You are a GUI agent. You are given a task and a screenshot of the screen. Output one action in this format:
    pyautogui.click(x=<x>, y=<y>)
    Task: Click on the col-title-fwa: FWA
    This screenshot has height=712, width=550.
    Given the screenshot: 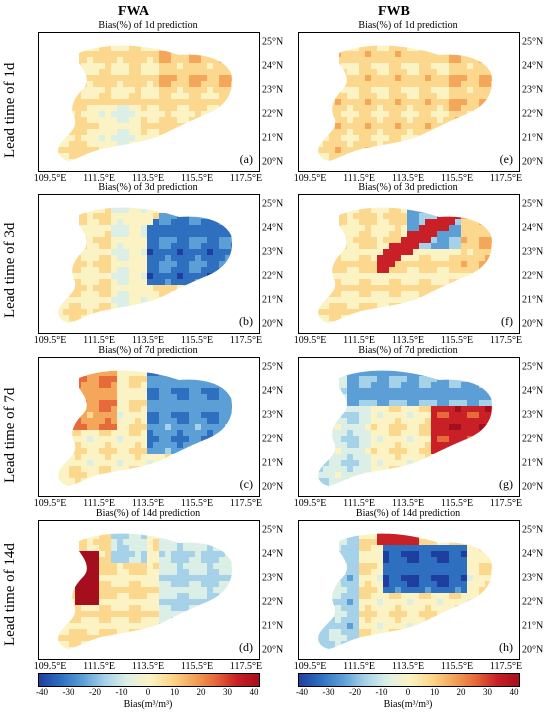 What is the action you would take?
    pyautogui.click(x=134, y=11)
    